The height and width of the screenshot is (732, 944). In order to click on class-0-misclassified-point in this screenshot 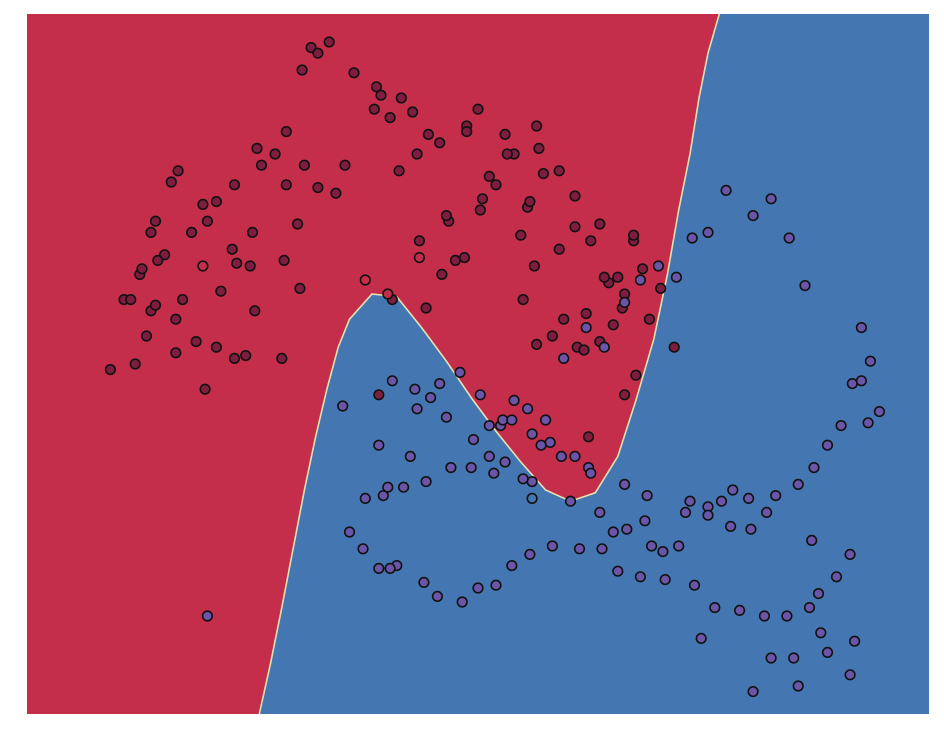, I will do `click(532, 498)`.